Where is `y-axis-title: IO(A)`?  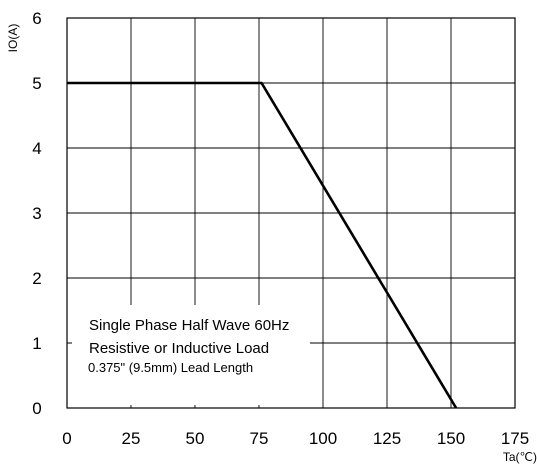 y-axis-title: IO(A) is located at coordinates (13, 38).